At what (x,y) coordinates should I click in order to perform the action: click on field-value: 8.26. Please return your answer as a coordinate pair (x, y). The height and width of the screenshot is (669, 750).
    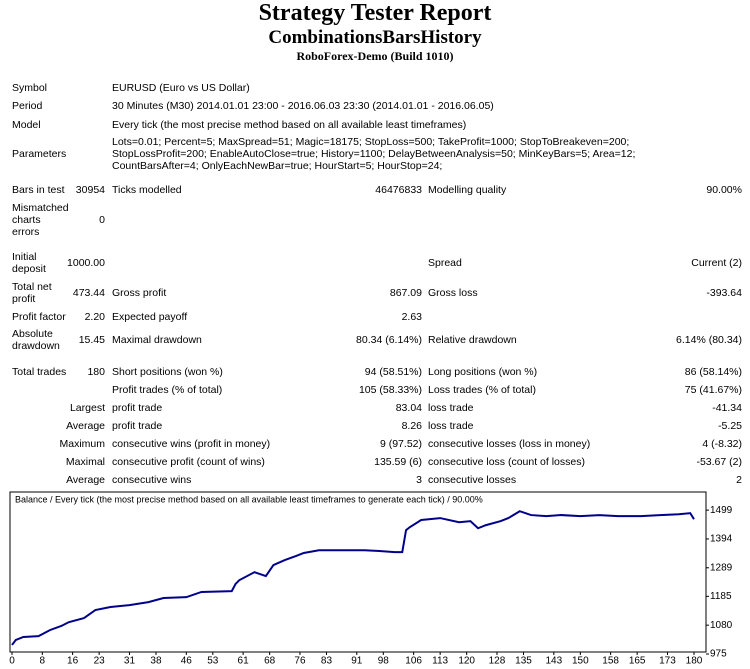
    Looking at the image, I should click on (411, 426).